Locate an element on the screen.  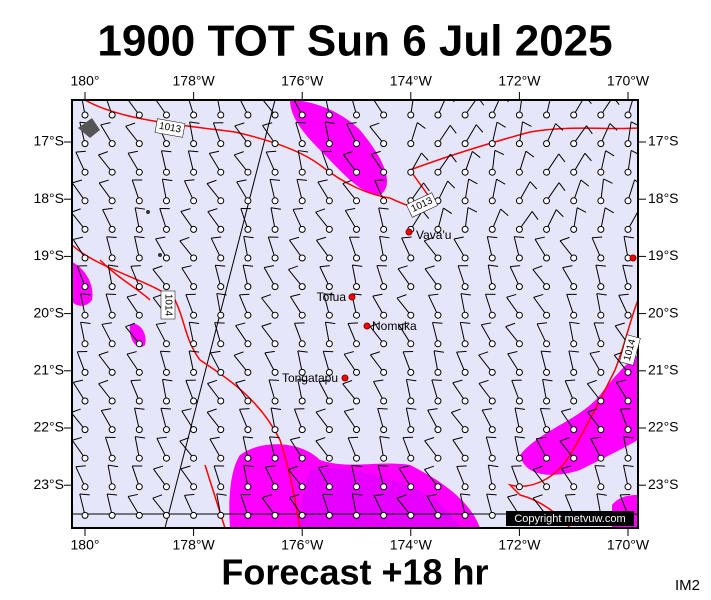
place-label: Tongatapu is located at coordinates (310, 378).